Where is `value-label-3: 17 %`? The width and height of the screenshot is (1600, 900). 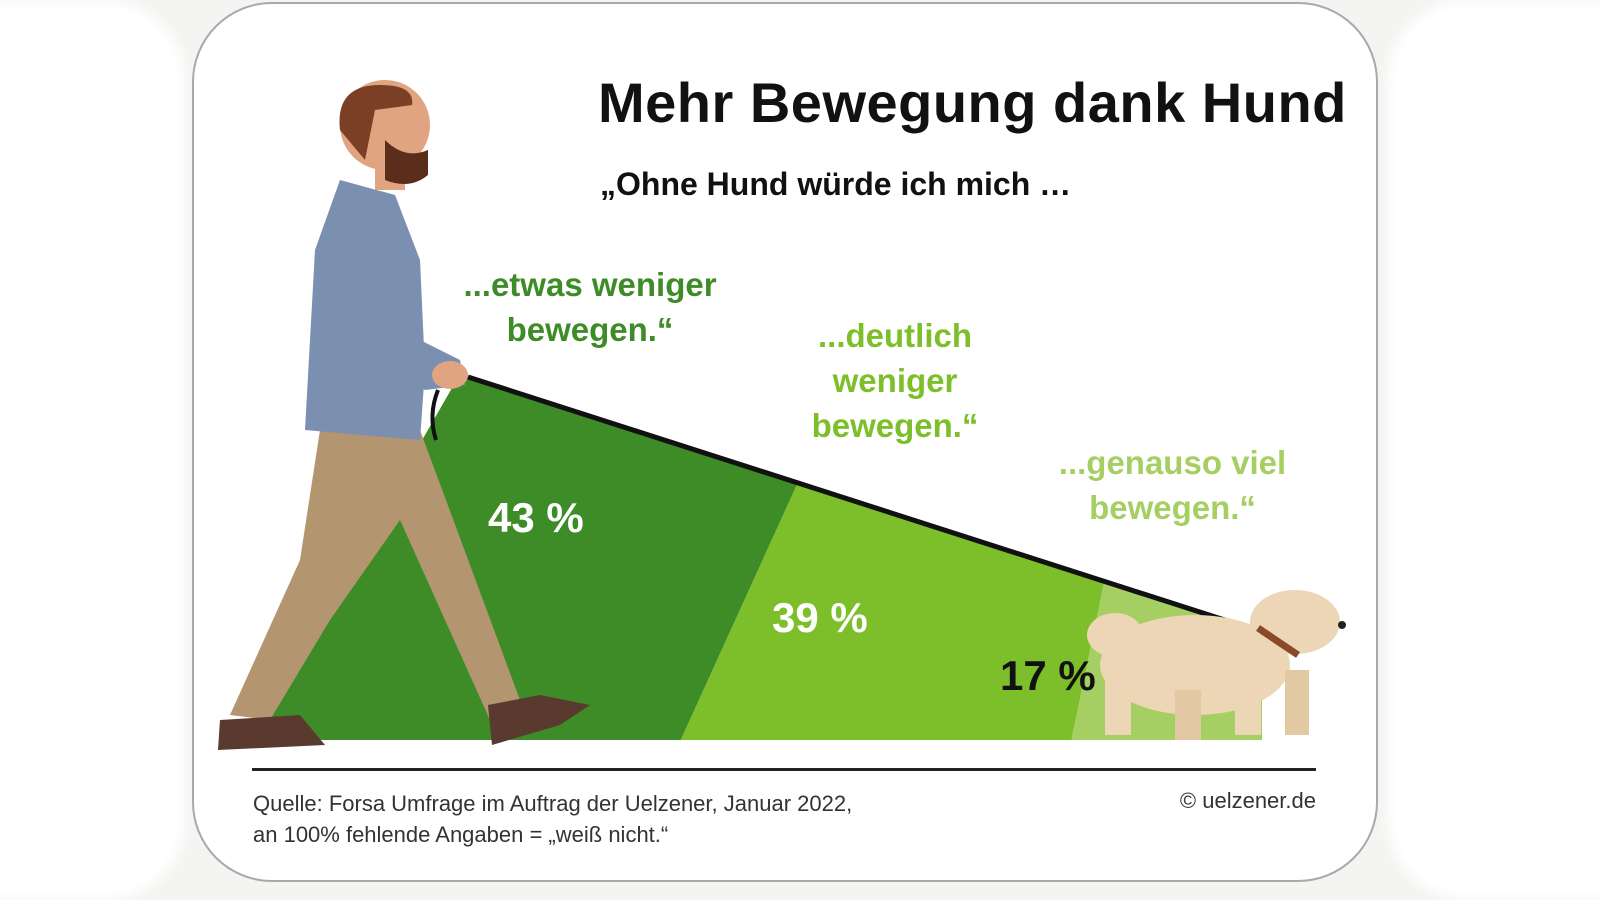 value-label-3: 17 % is located at coordinates (1048, 675).